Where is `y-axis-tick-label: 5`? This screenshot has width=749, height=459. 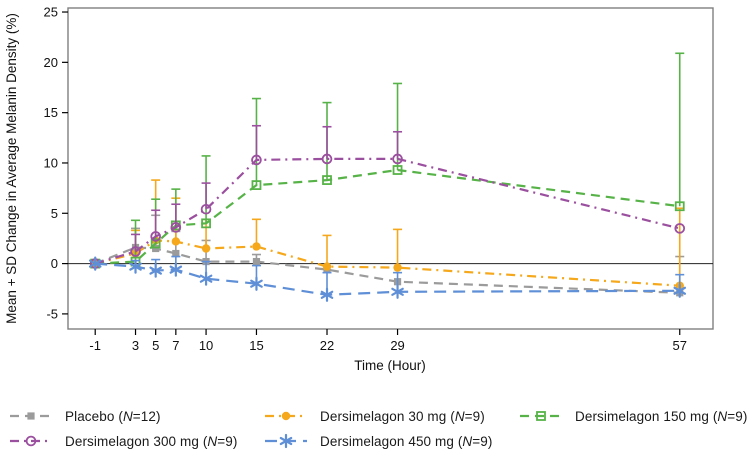
y-axis-tick-label: 5 is located at coordinates (54, 213).